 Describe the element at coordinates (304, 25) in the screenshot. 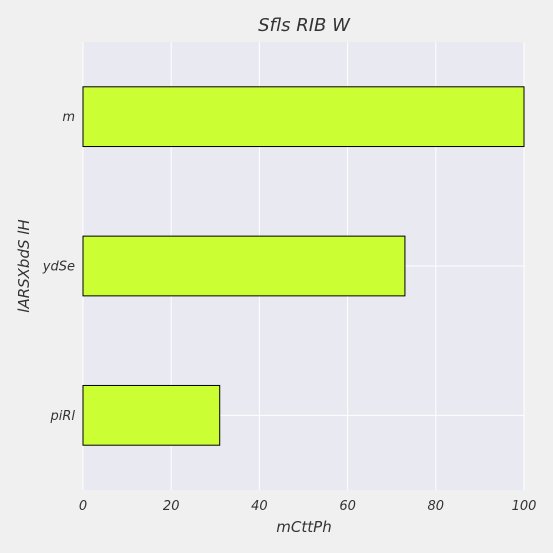

I see `chart-title: Sfls RIB W` at that location.